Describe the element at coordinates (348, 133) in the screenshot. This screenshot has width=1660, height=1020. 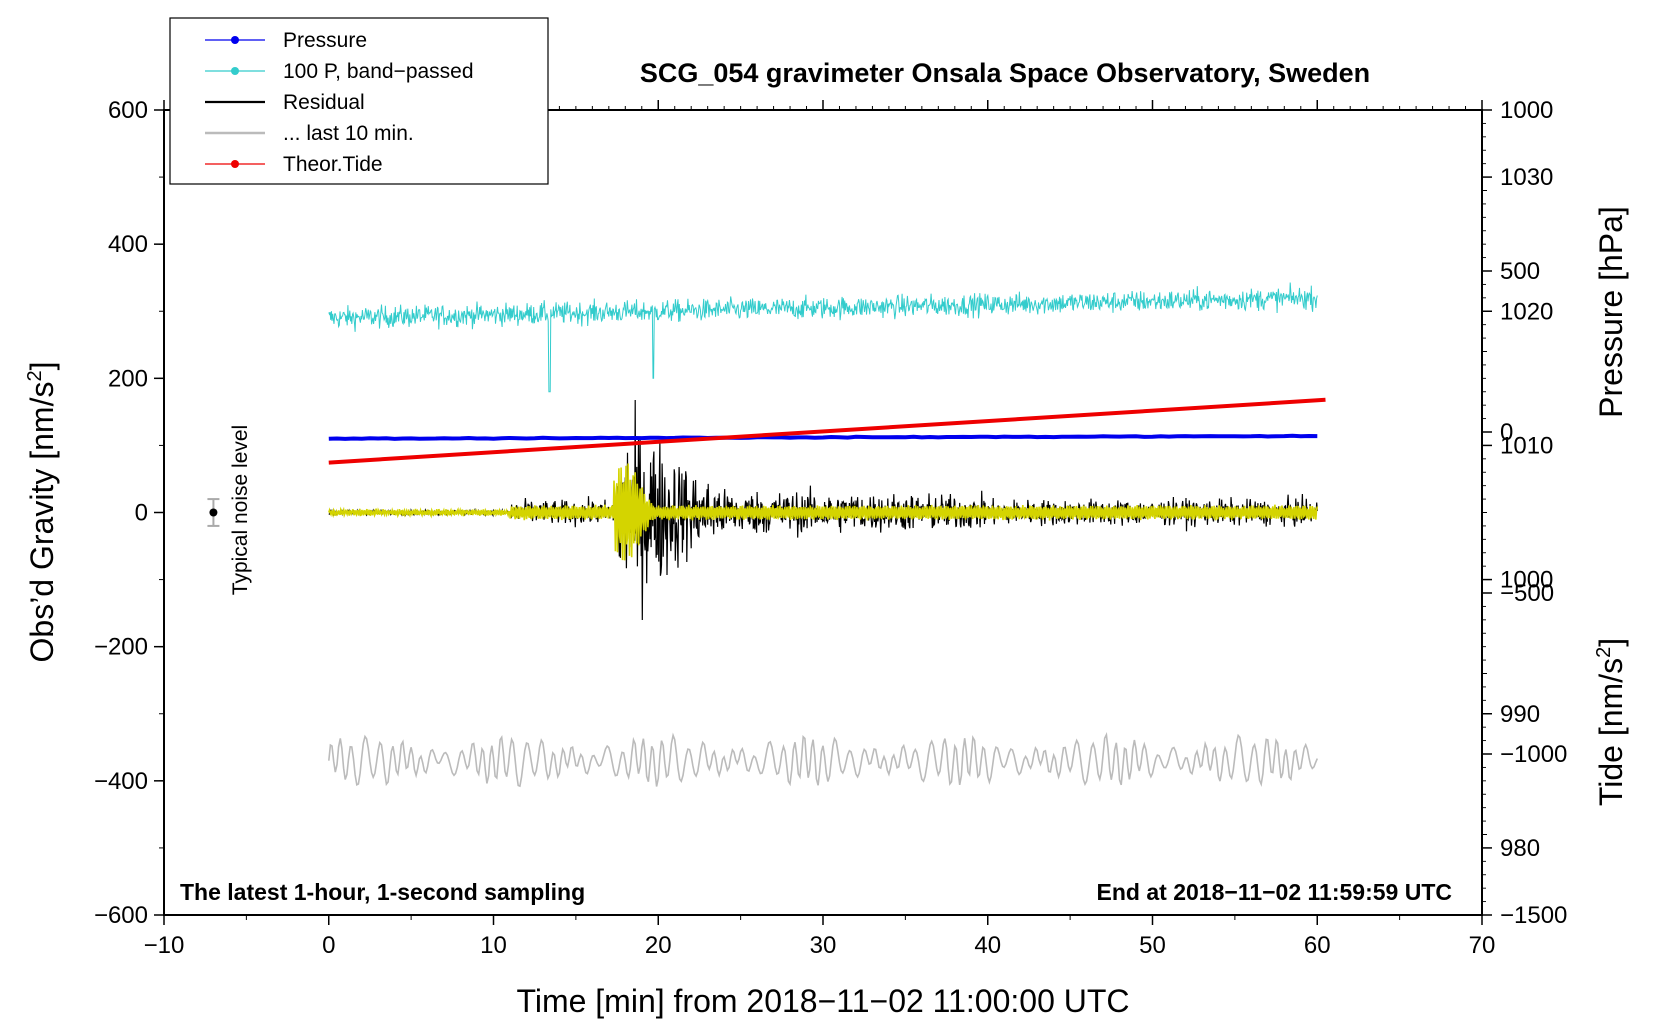
I see `legend-label: ... last 10 min.` at that location.